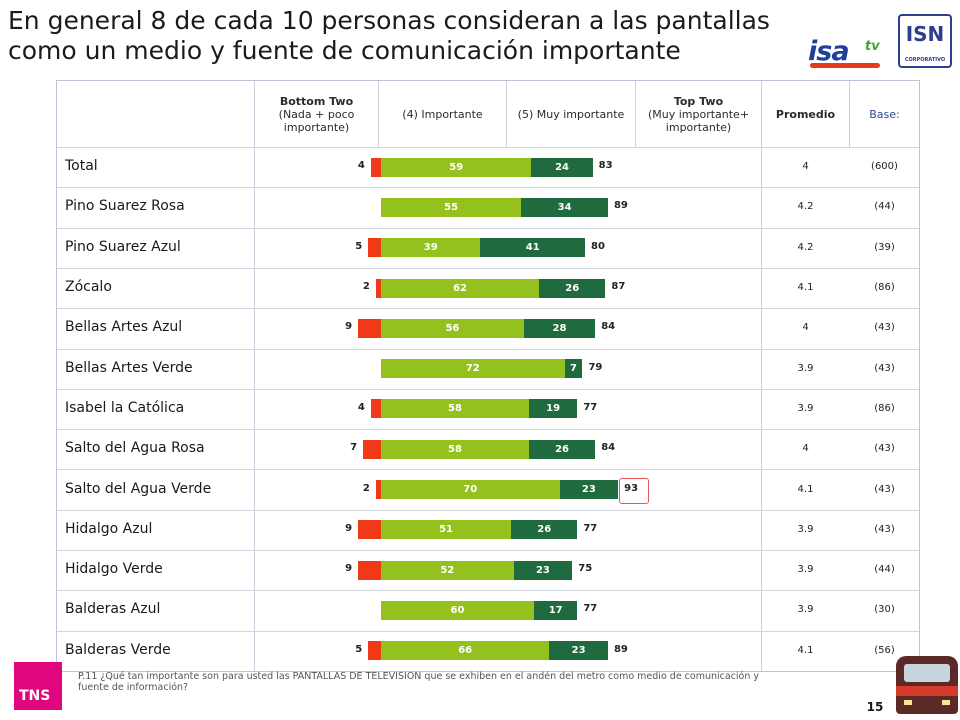 This screenshot has height=720, width=960. Describe the element at coordinates (829, 51) in the screenshot. I see `isa-logo-text: isa` at that location.